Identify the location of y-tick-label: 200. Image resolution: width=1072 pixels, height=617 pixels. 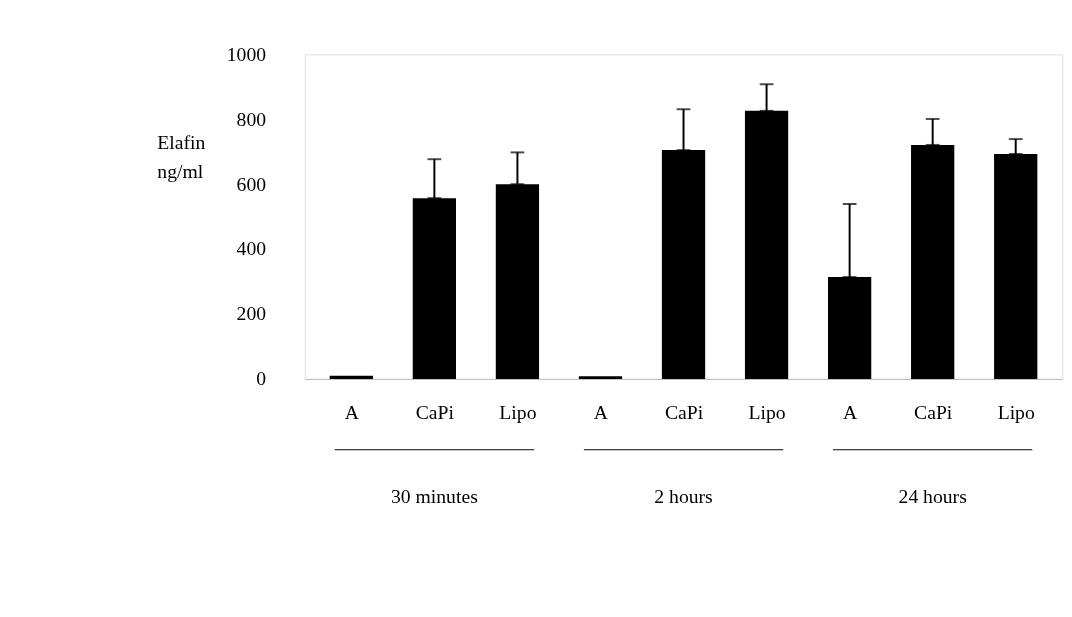
(251, 313).